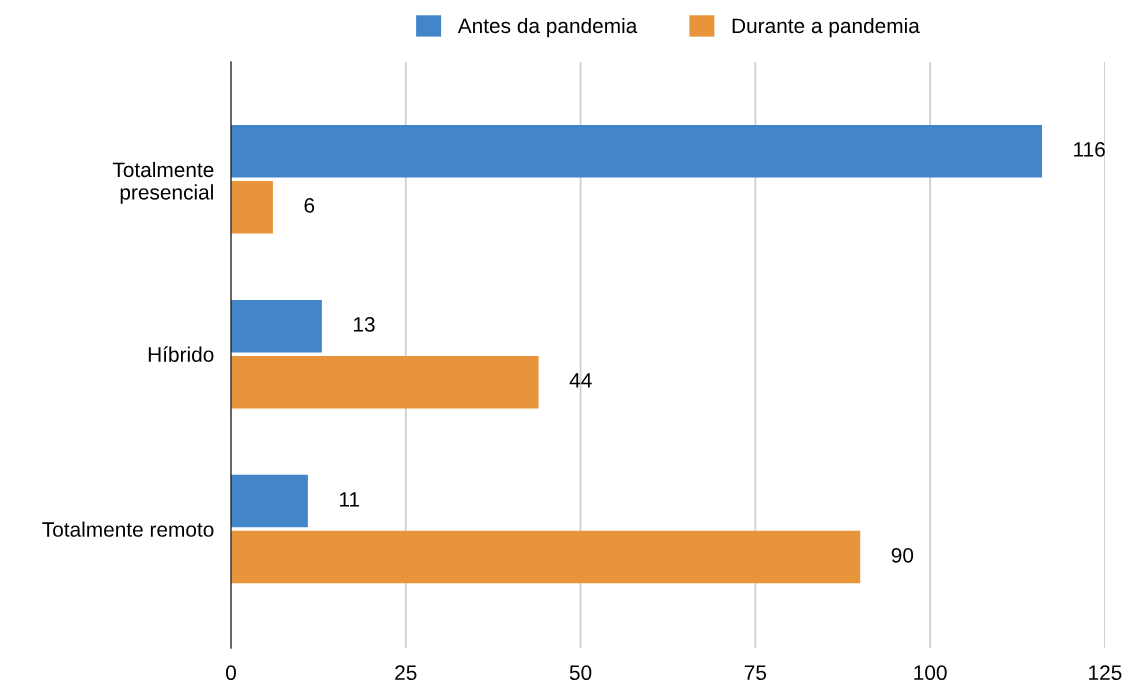 Image resolution: width=1135 pixels, height=688 pixels. What do you see at coordinates (181, 354) in the screenshot?
I see `y-tick-label: Híbrido` at bounding box center [181, 354].